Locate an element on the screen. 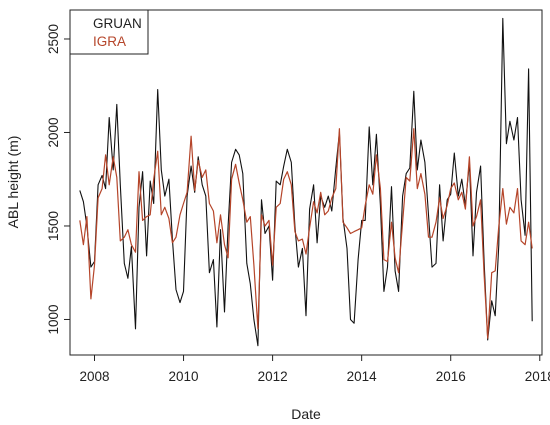 The height and width of the screenshot is (425, 550). legend-entry-igra: IGRA is located at coordinates (109, 41).